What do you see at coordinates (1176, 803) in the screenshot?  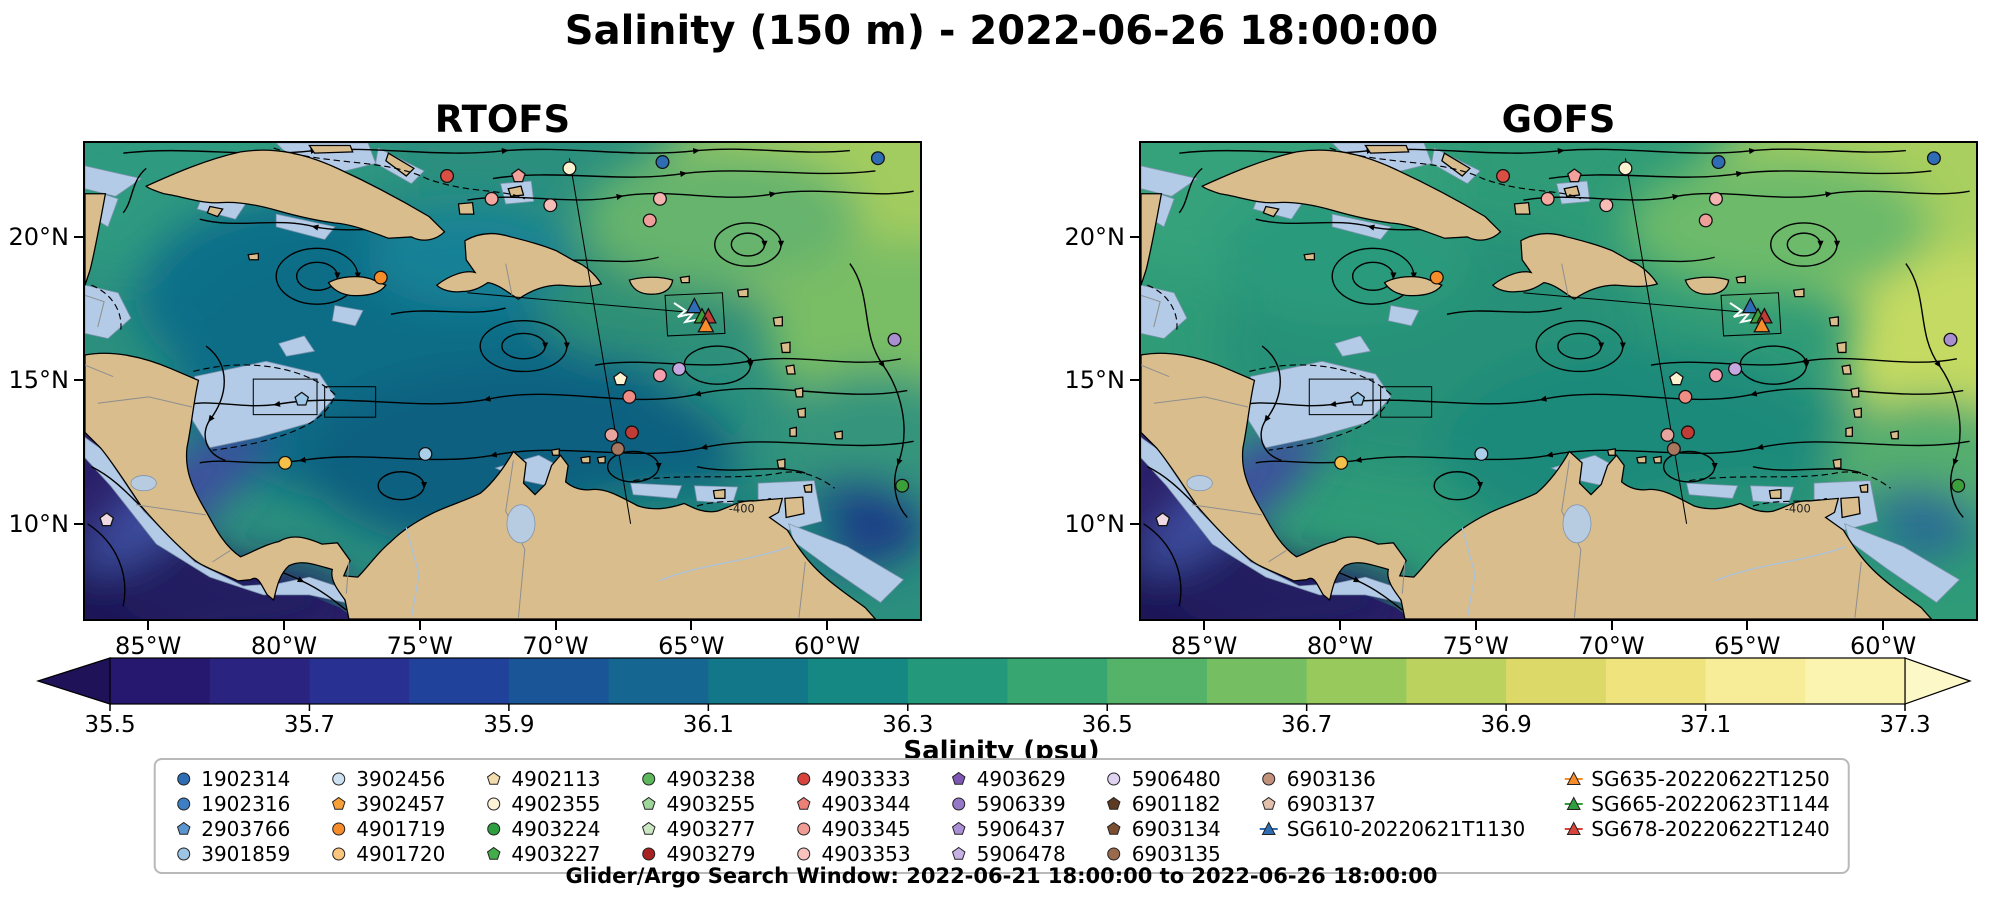 I see `legend-label: 6901182` at bounding box center [1176, 803].